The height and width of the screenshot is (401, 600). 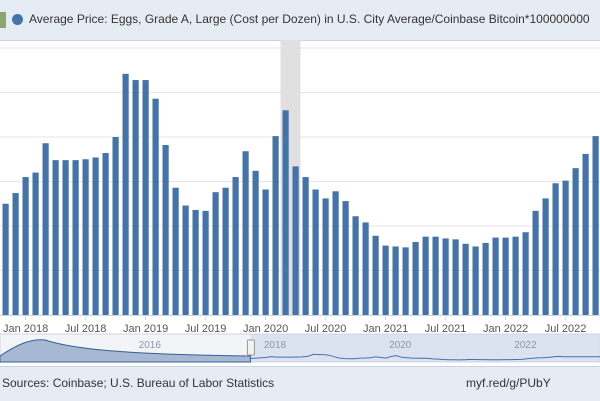 What do you see at coordinates (400, 345) in the screenshot?
I see `navigator-label: 2020` at bounding box center [400, 345].